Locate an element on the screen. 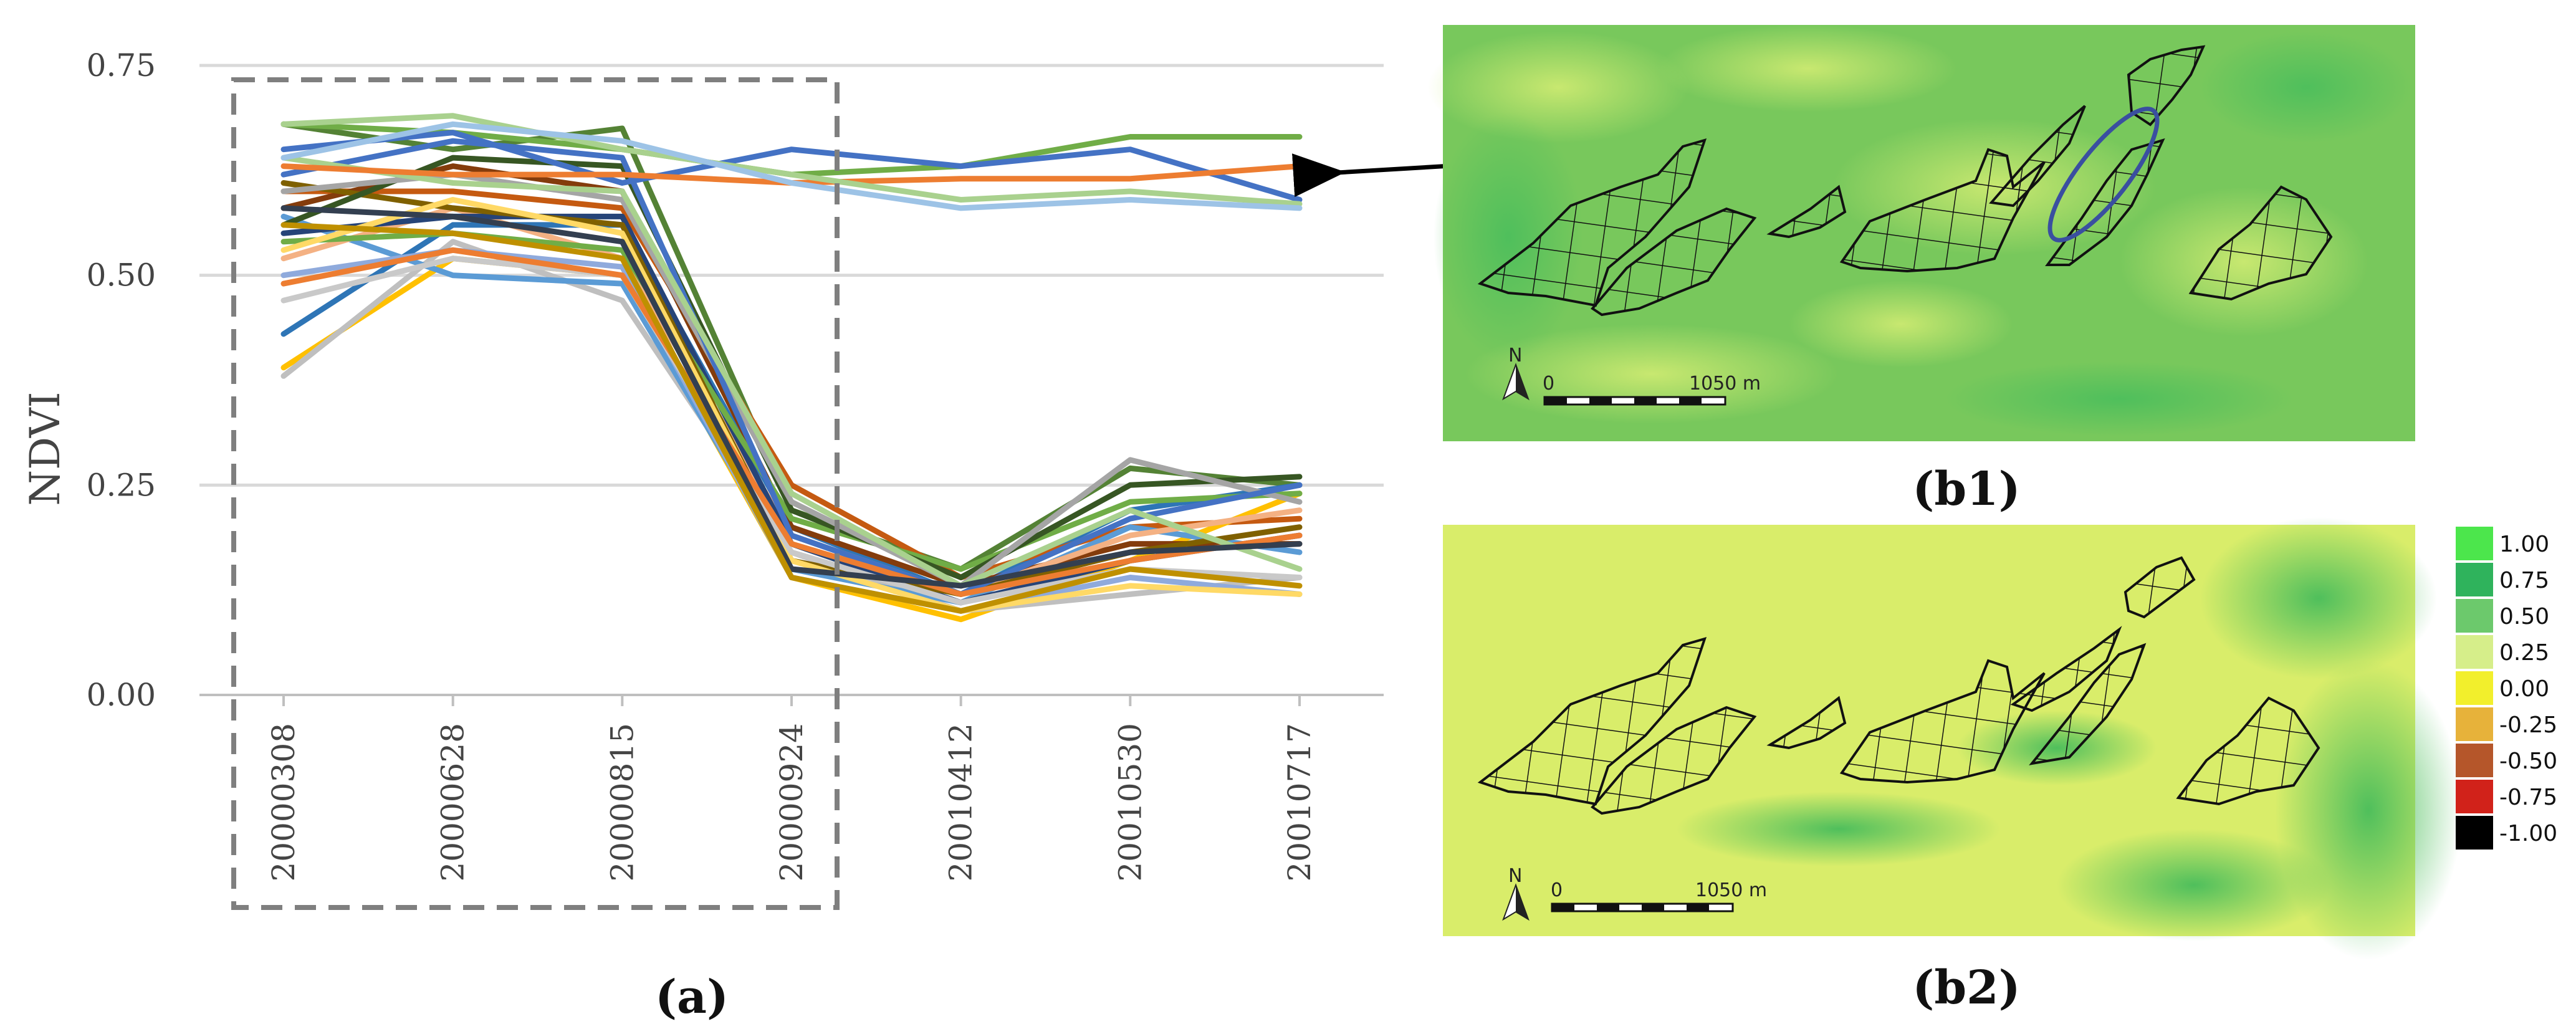 The height and width of the screenshot is (1034, 2576). legend-label: 1.00 is located at coordinates (2524, 544).